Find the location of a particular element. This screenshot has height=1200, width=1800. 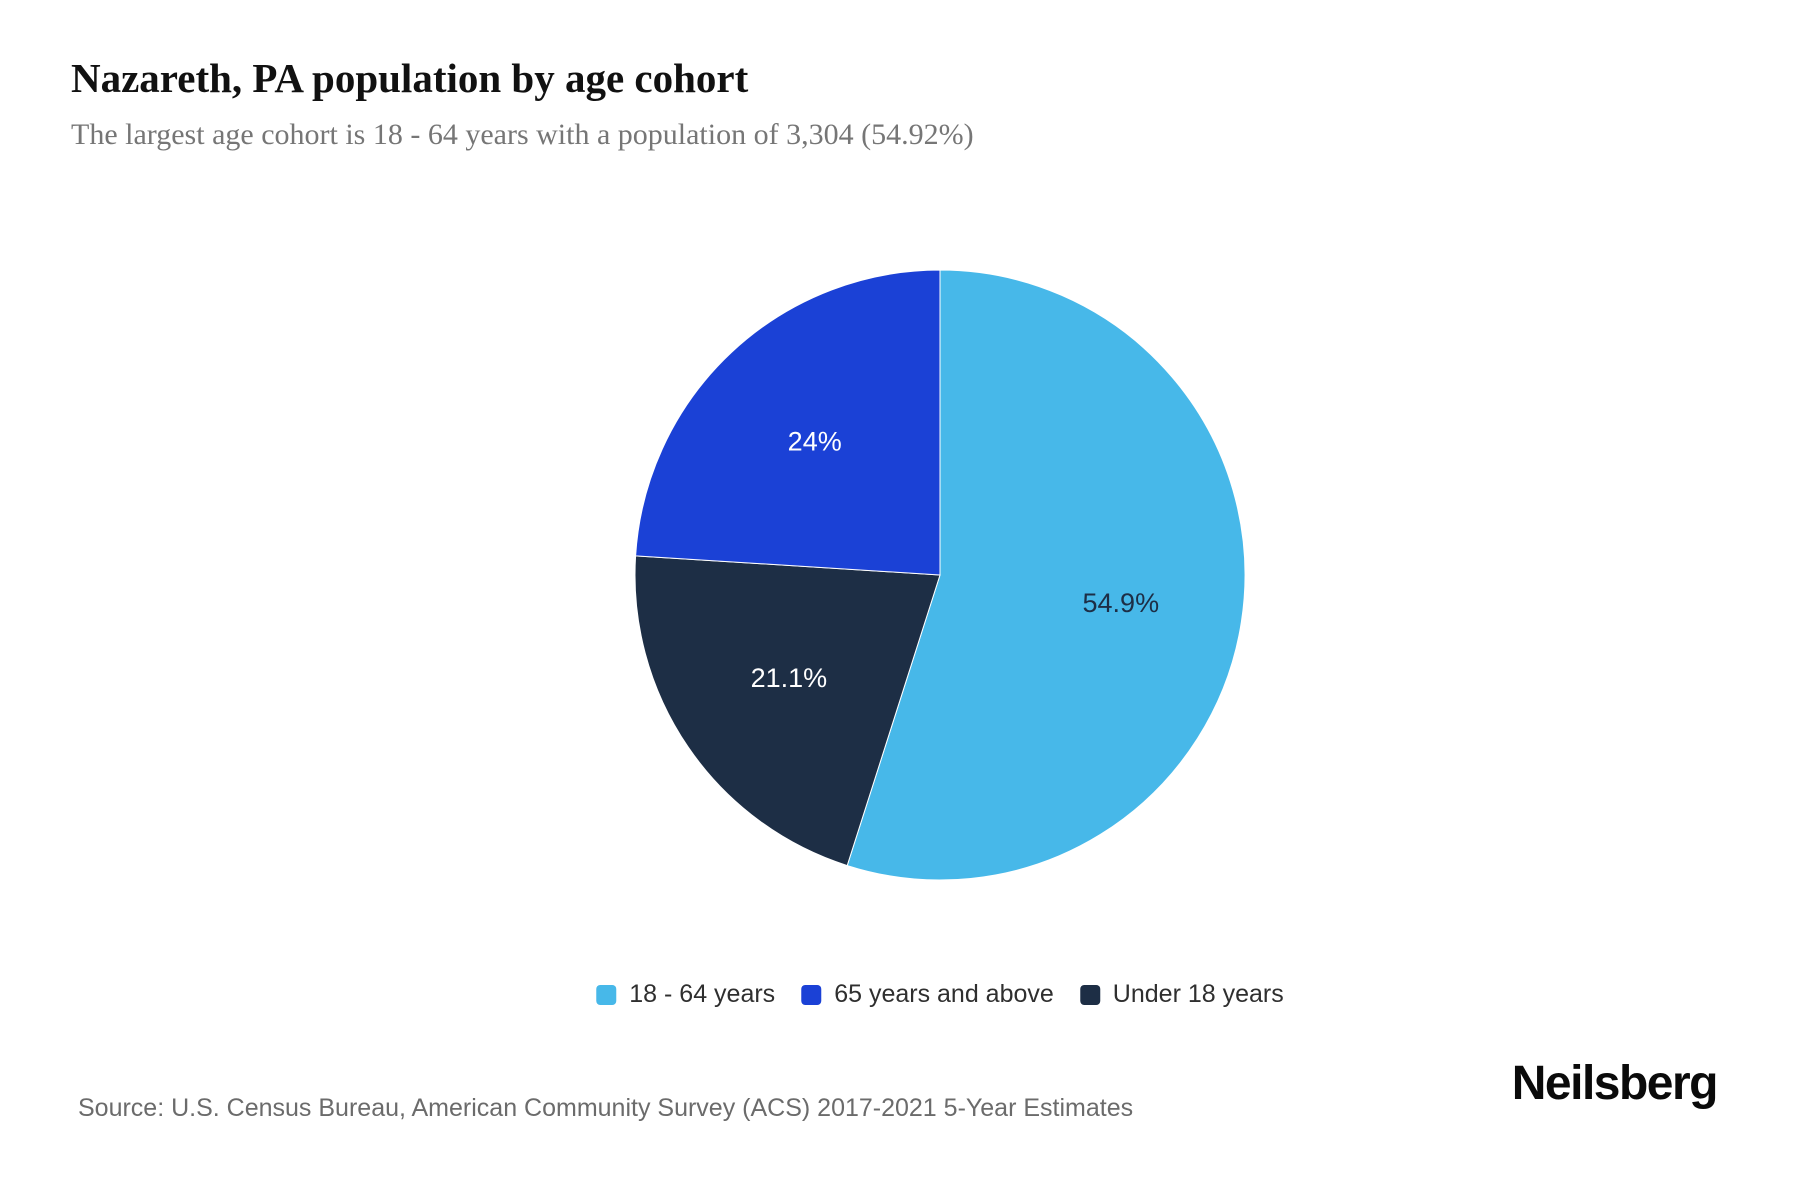

legend-item-18-64-years: 18 - 64 years is located at coordinates (685, 994).